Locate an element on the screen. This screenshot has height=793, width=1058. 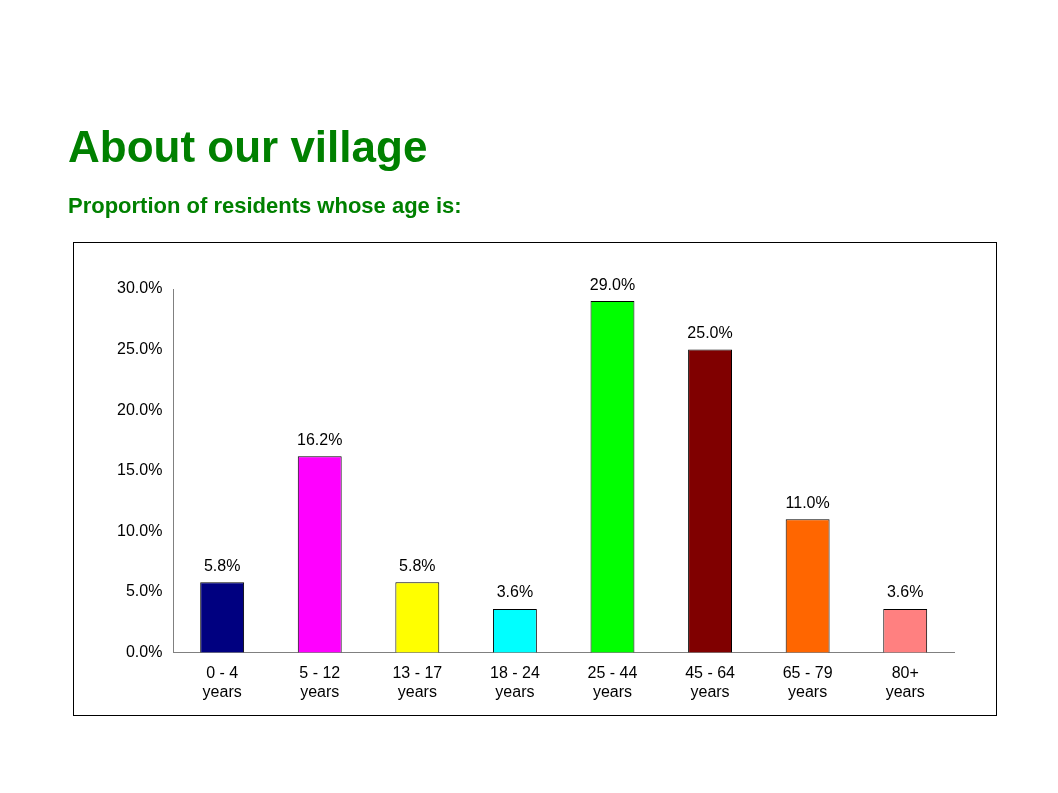
x-tick-label: 13 - 17 years is located at coordinates (417, 681).